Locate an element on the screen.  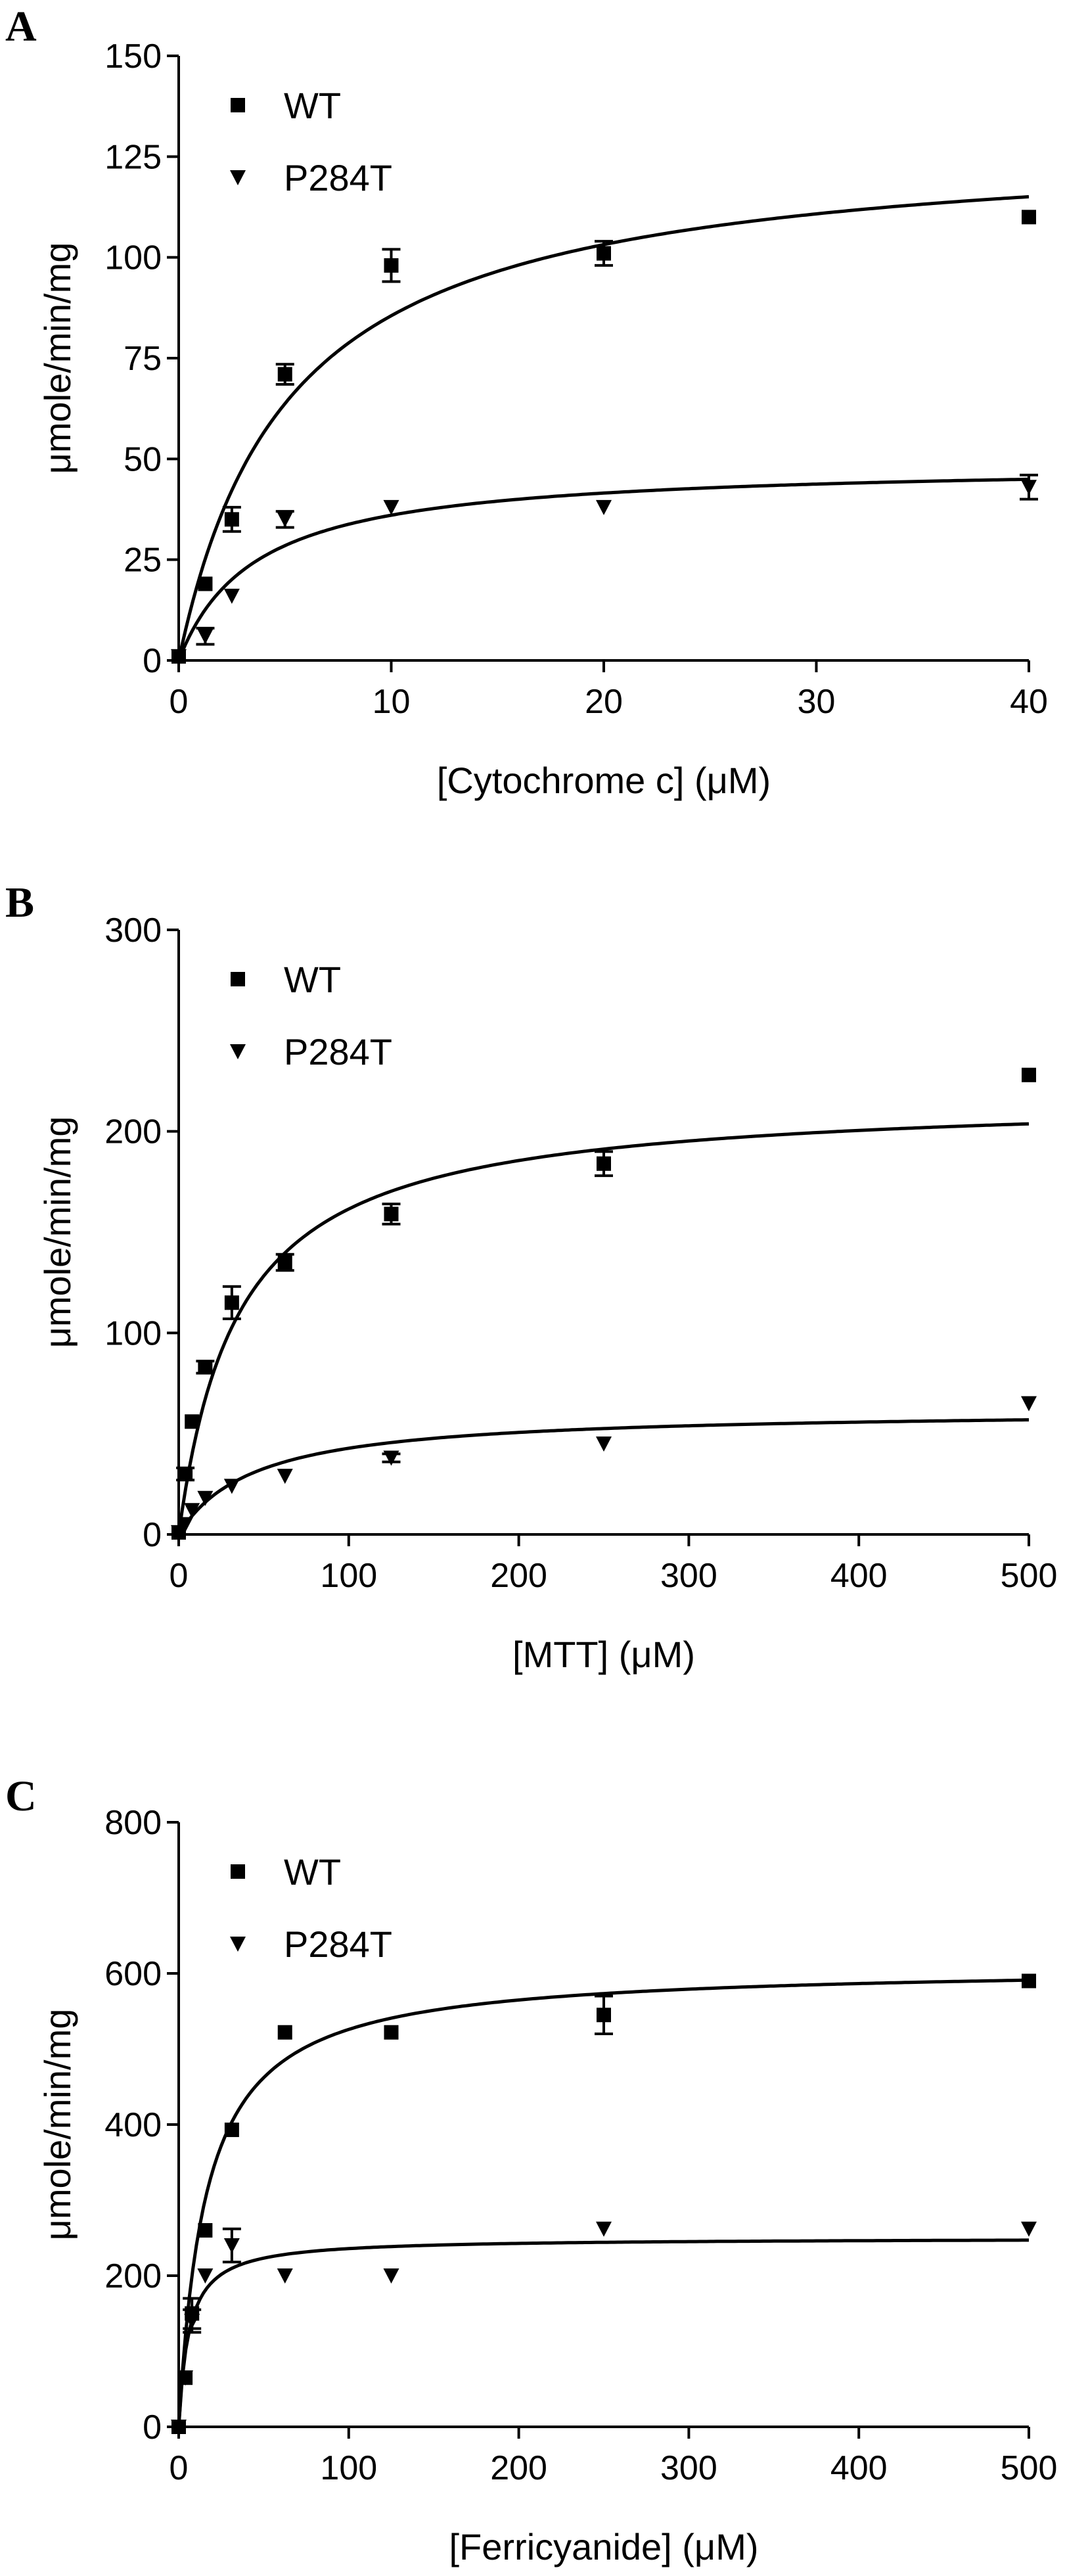
x-axis-label: [MTT] (μM) is located at coordinates (603, 1654).